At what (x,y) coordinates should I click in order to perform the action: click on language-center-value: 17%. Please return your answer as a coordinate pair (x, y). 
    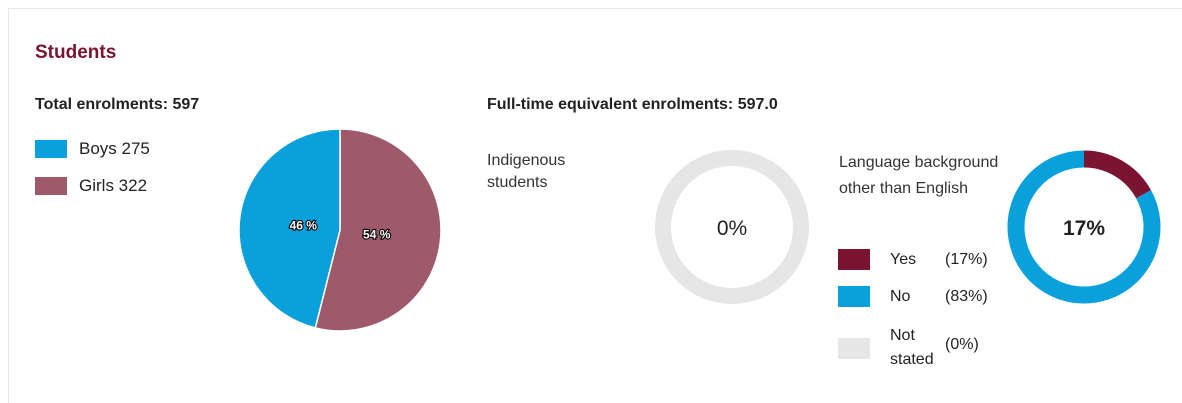
    Looking at the image, I should click on (1084, 228).